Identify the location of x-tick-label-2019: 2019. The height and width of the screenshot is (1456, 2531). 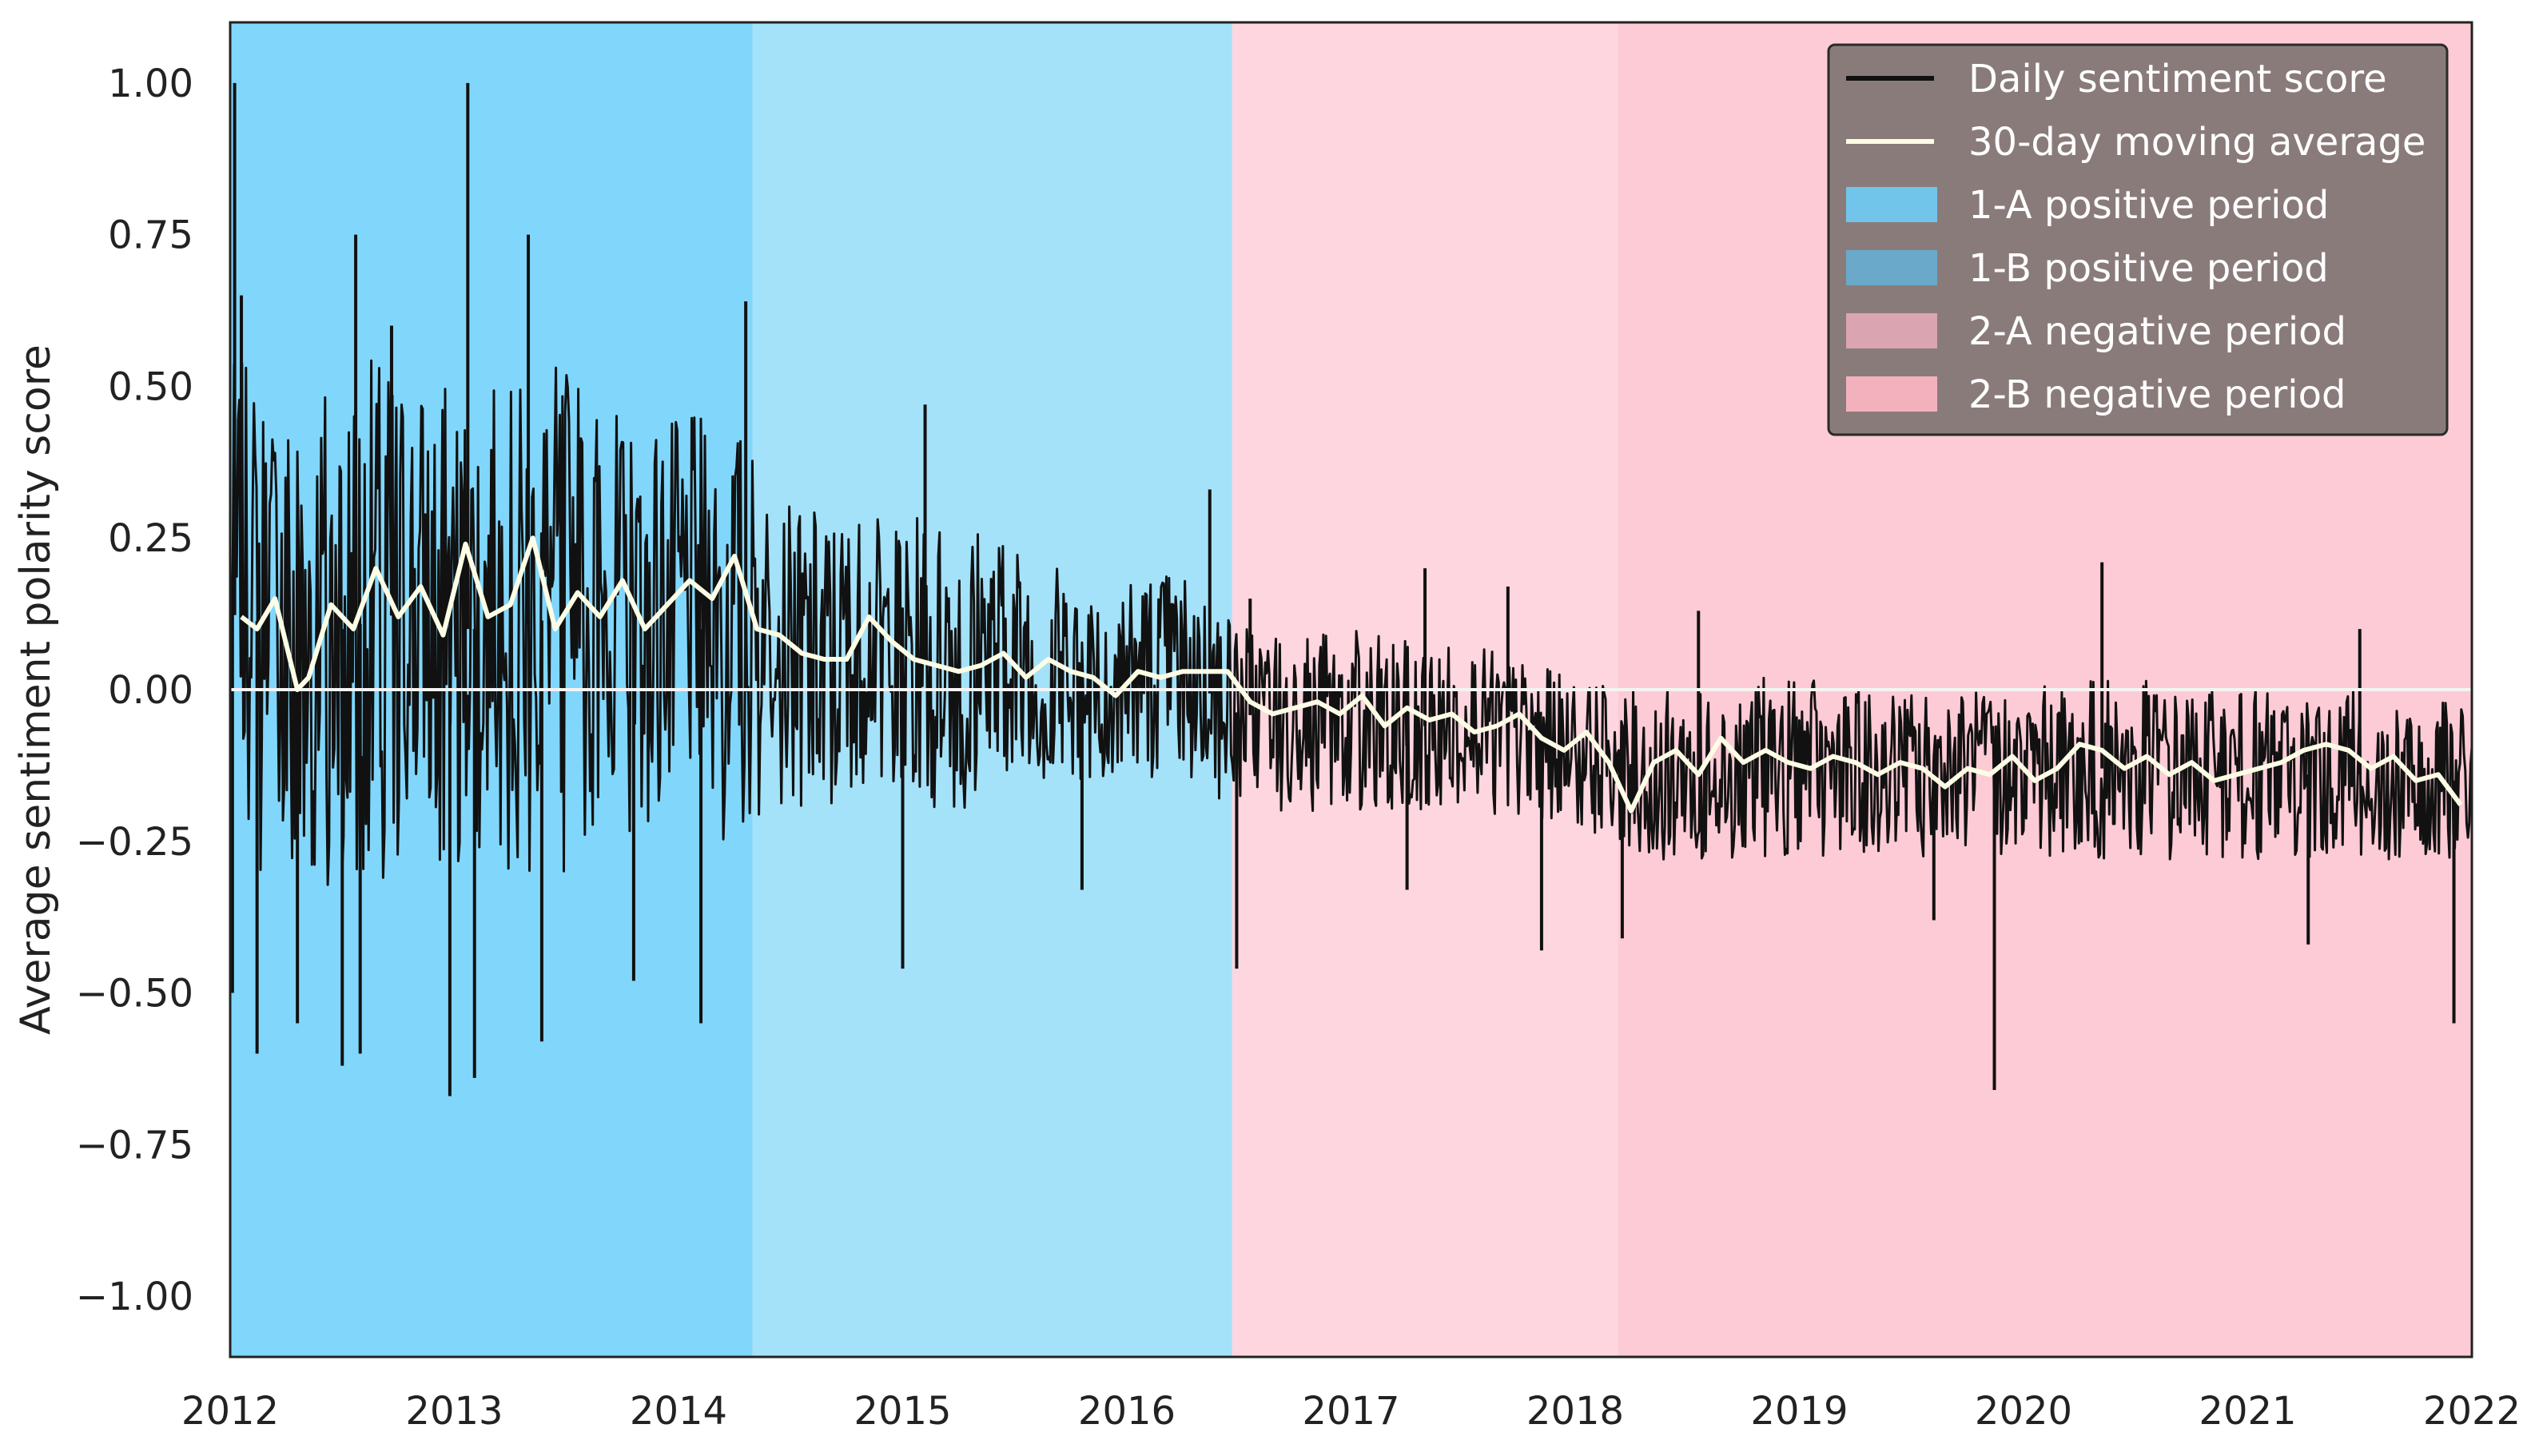
(1799, 1411).